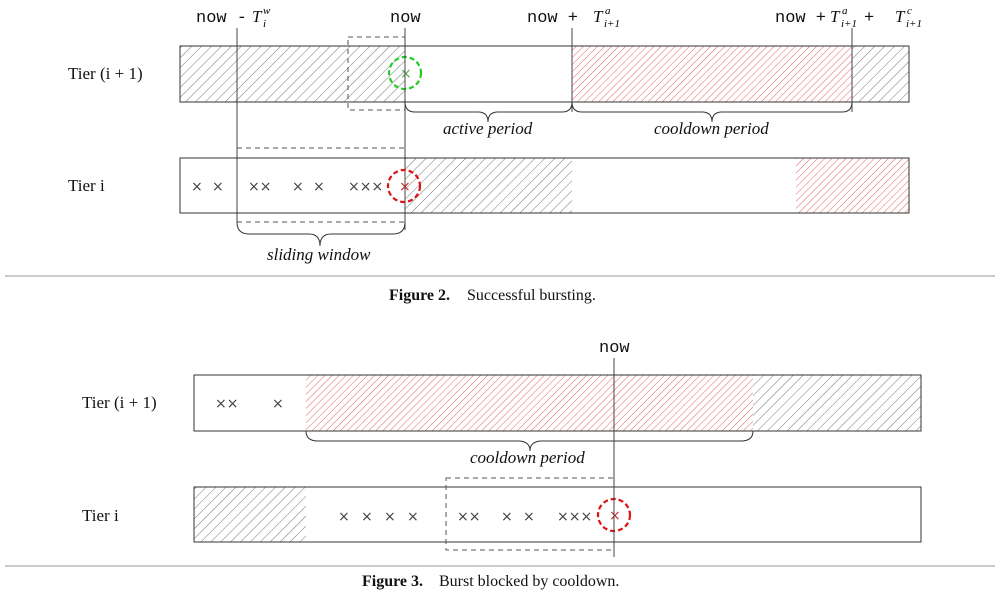 Image resolution: width=1000 pixels, height=598 pixels. I want to click on sliding-window-label: sliding window, so click(319, 254).